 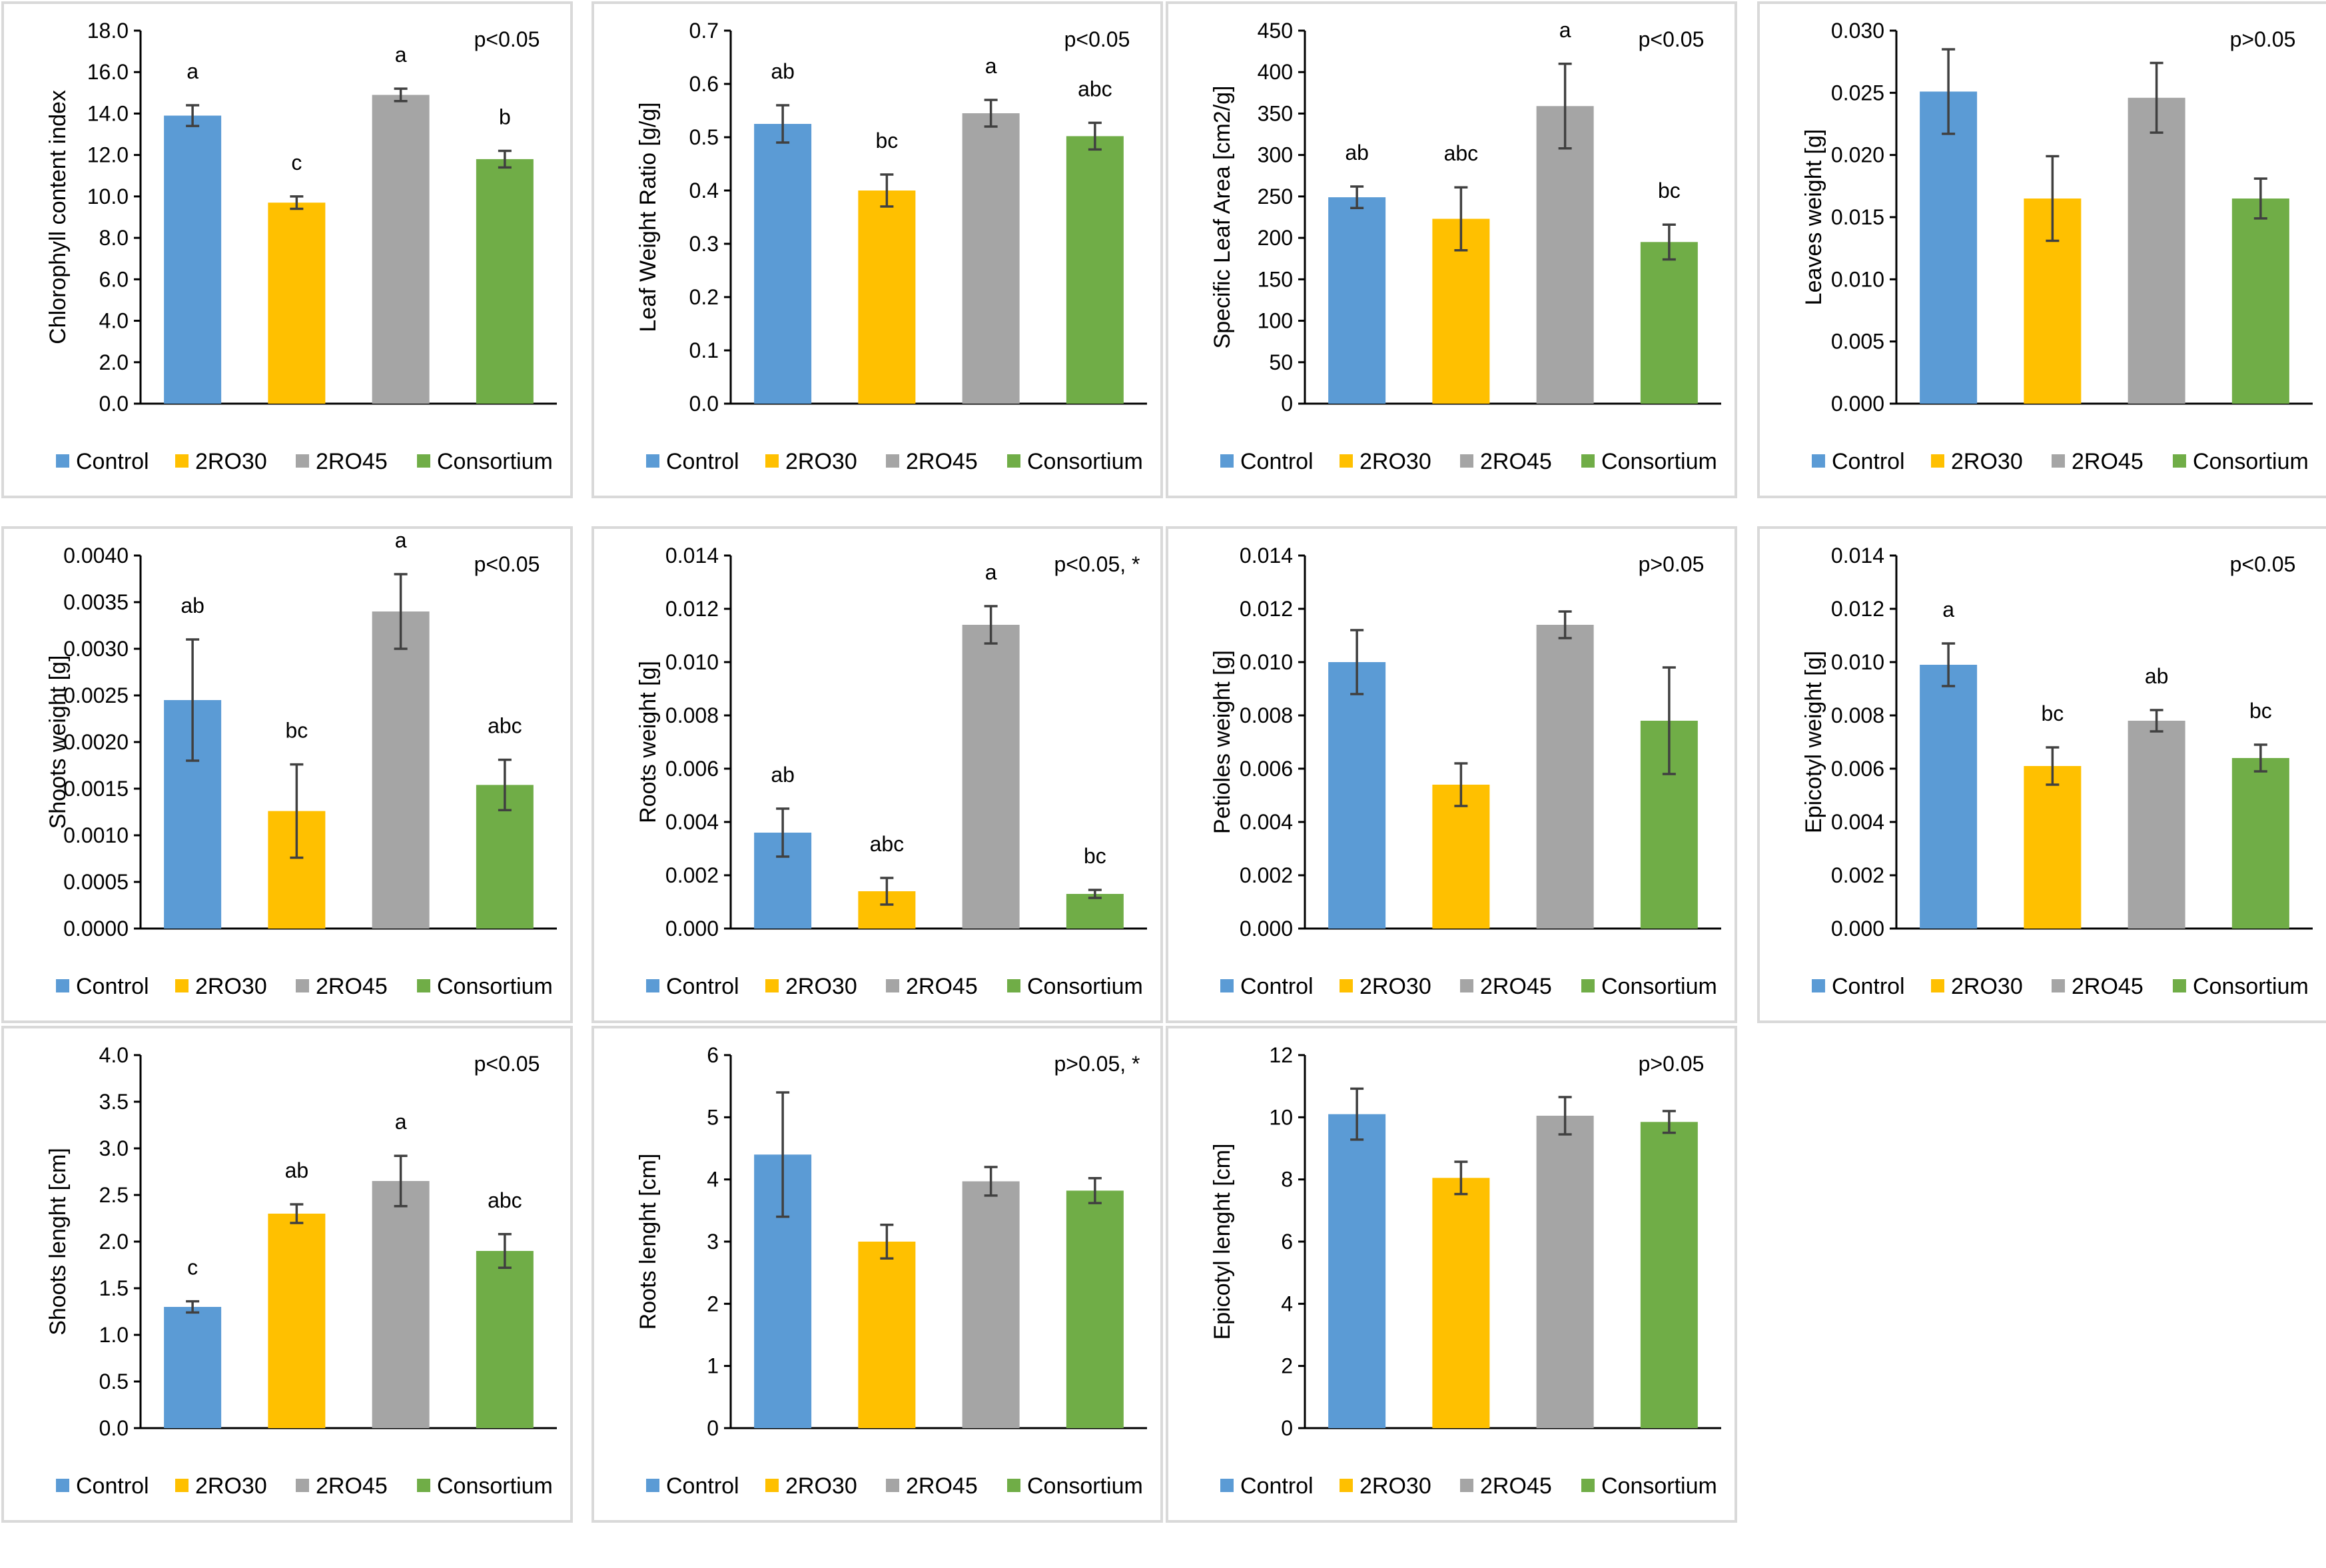 I want to click on bar-2ro30, so click(x=1461, y=857).